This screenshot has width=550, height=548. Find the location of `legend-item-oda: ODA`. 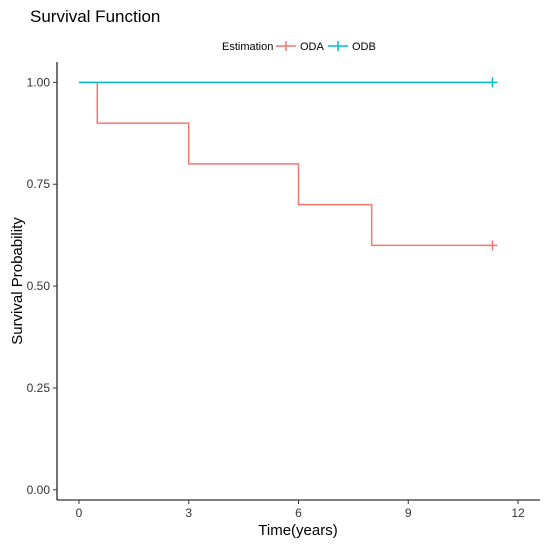

legend-item-oda: ODA is located at coordinates (300, 47).